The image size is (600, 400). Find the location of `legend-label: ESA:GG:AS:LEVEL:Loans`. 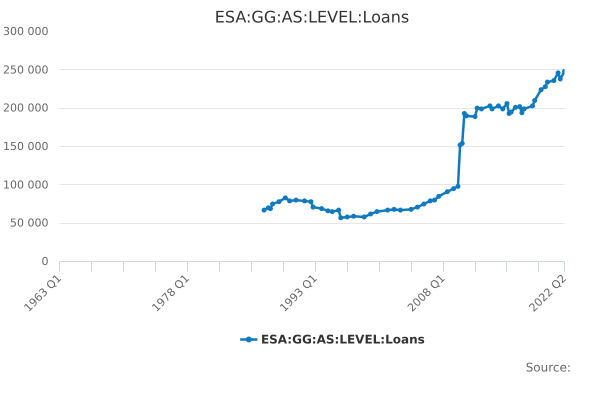

legend-label: ESA:GG:AS:LEVEL:Loans is located at coordinates (342, 339).